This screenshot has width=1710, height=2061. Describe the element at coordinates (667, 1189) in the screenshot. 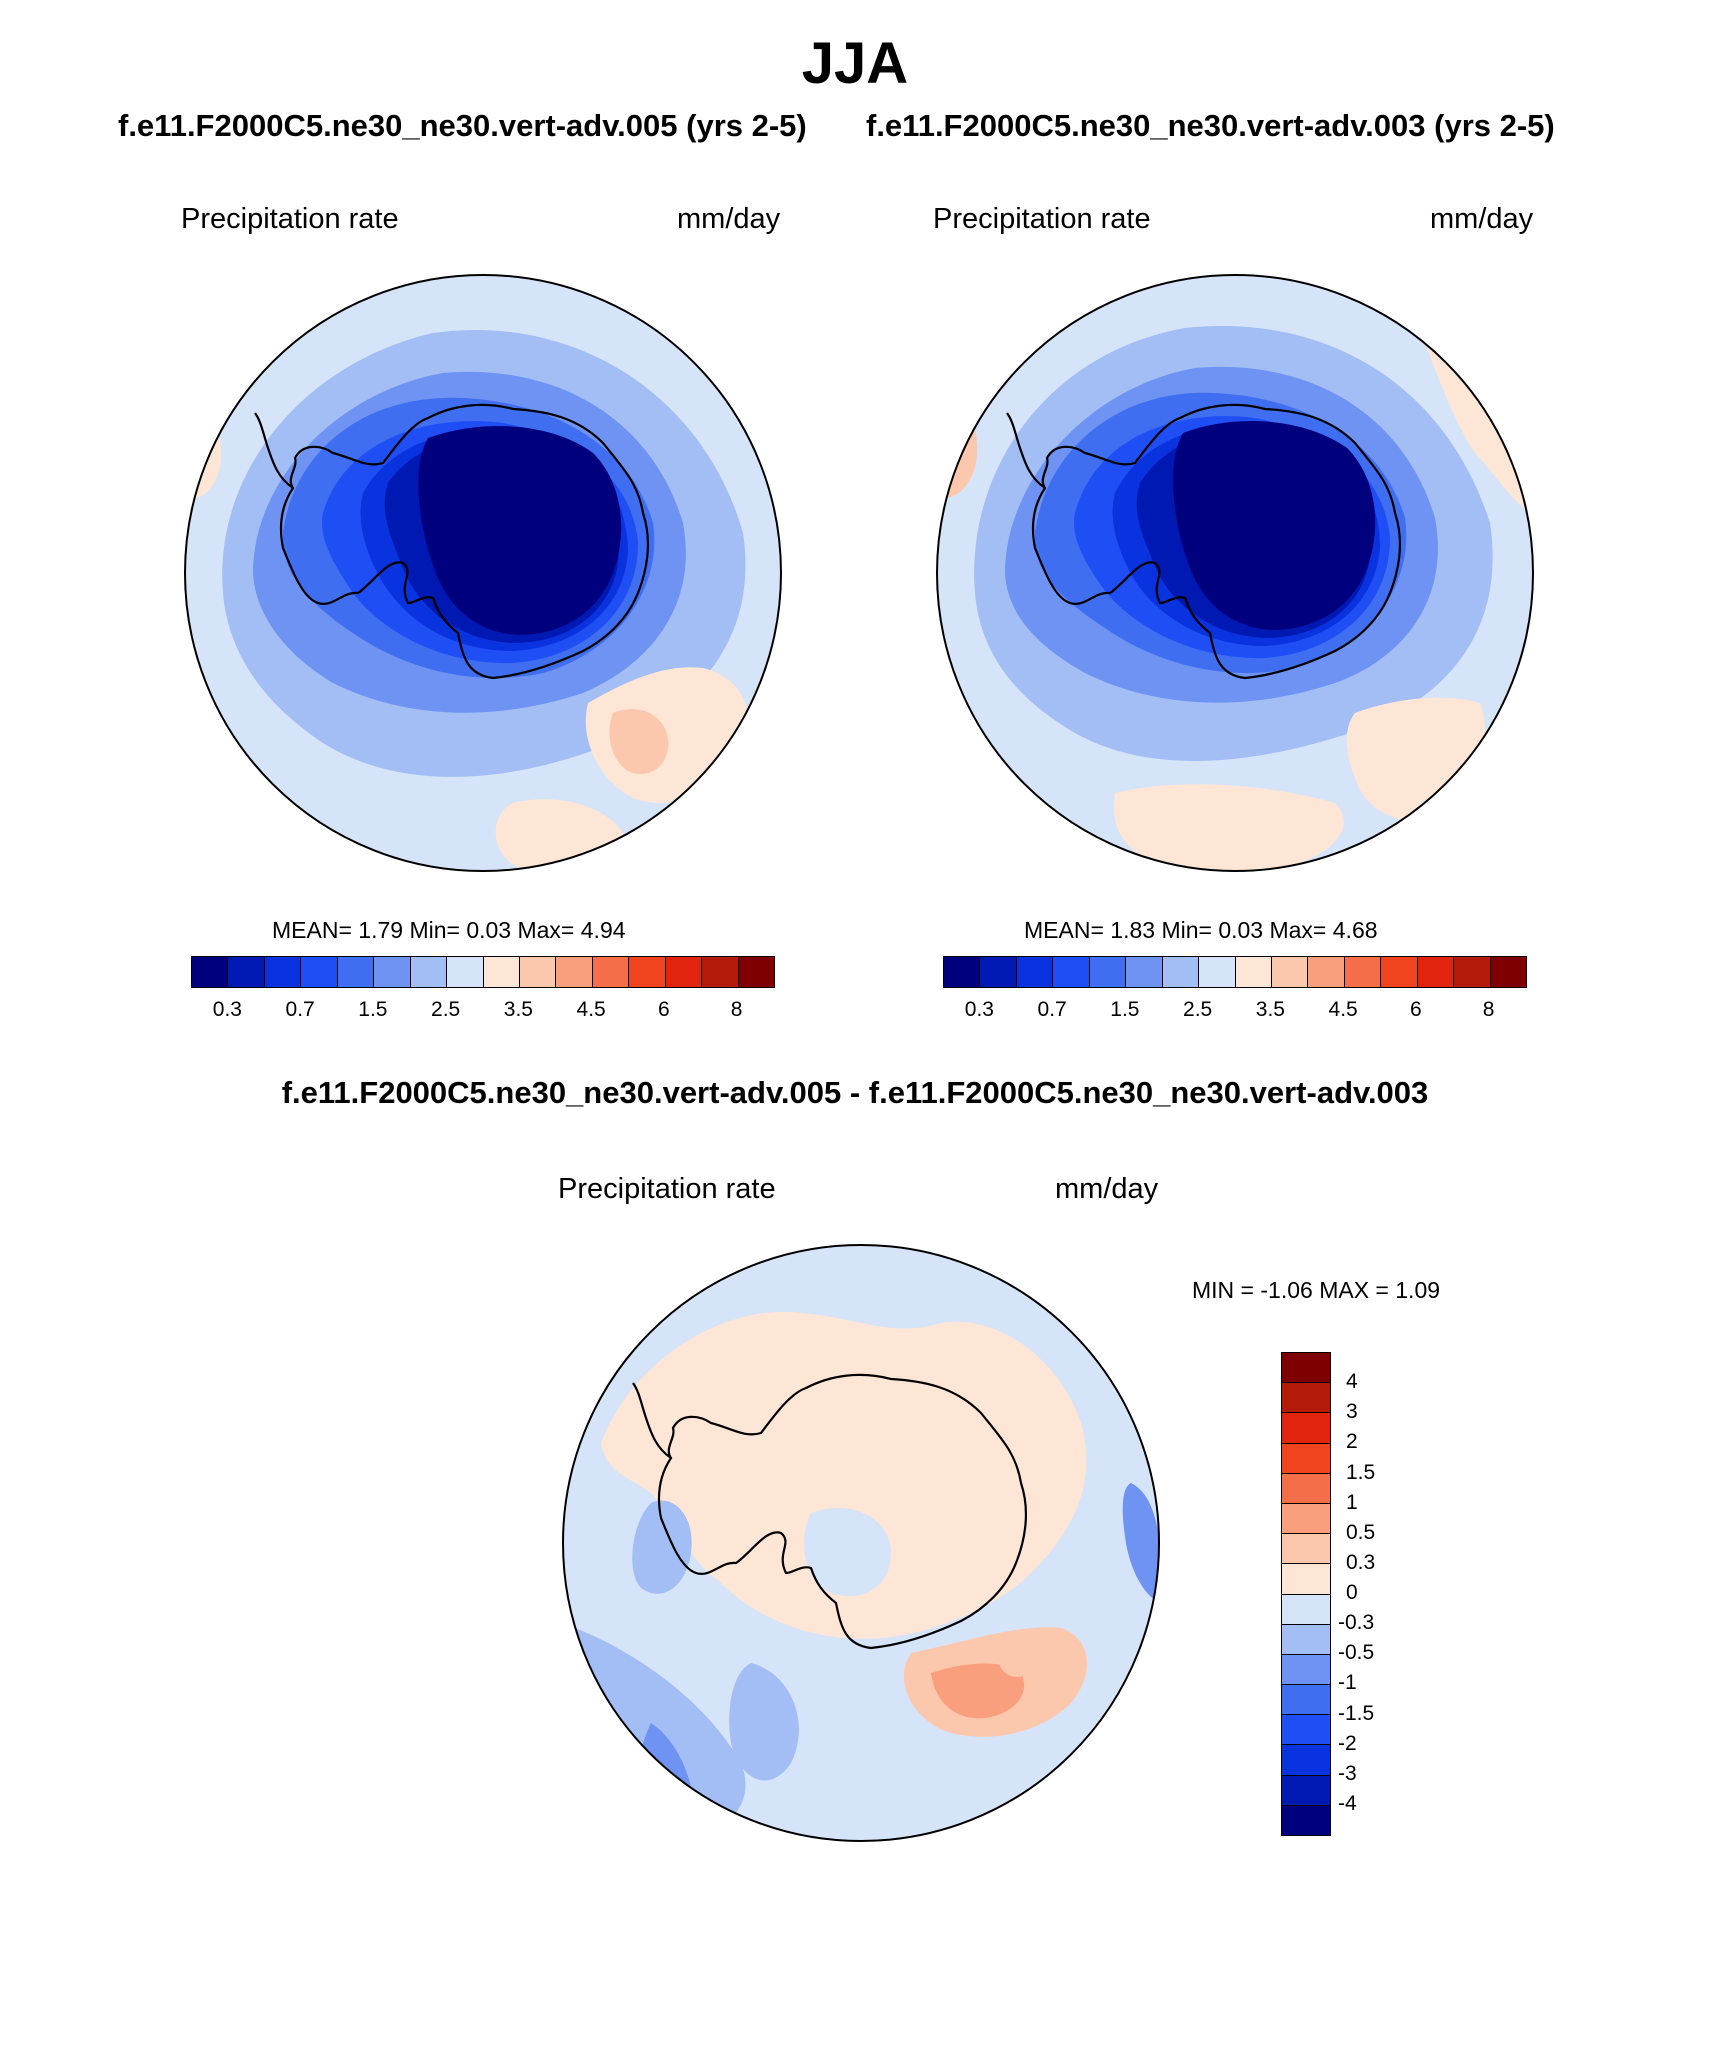

I see `diff-variable: Precipitation rate` at that location.